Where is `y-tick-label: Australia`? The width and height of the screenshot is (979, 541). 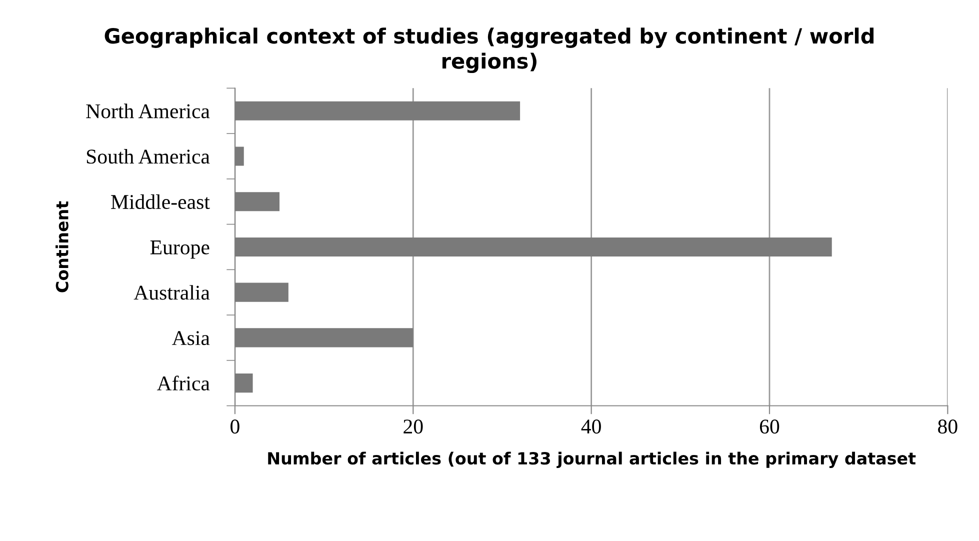 y-tick-label: Australia is located at coordinates (172, 292).